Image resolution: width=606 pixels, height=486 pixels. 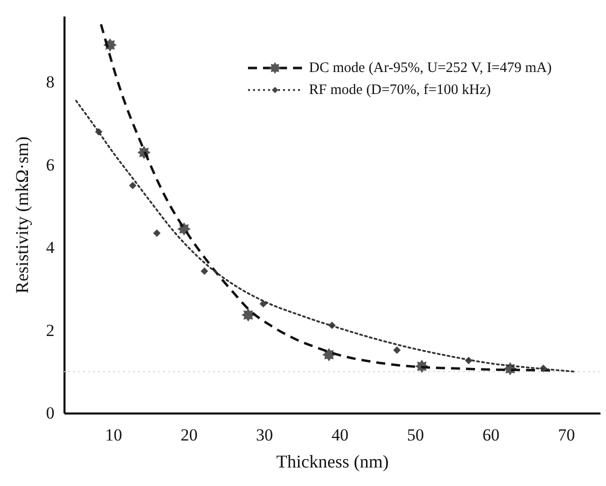 I want to click on y-tick-label: 4, so click(x=50, y=248).